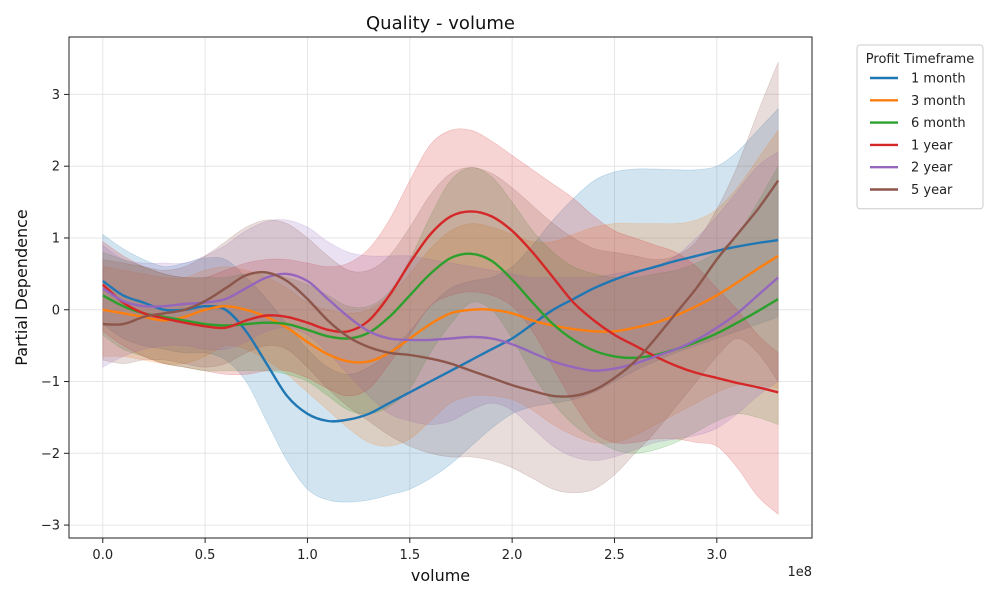 This screenshot has width=1000, height=600. What do you see at coordinates (799, 572) in the screenshot?
I see `x-scale-note: 1e8` at bounding box center [799, 572].